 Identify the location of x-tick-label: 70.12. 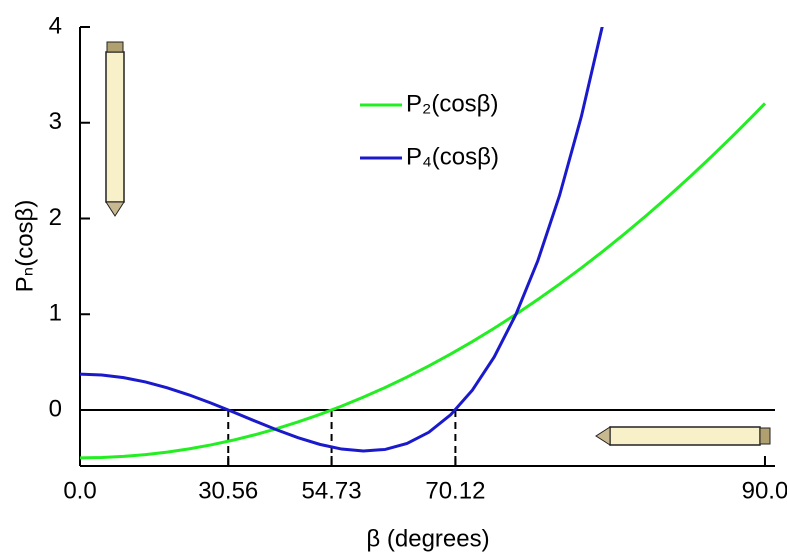
(455, 490).